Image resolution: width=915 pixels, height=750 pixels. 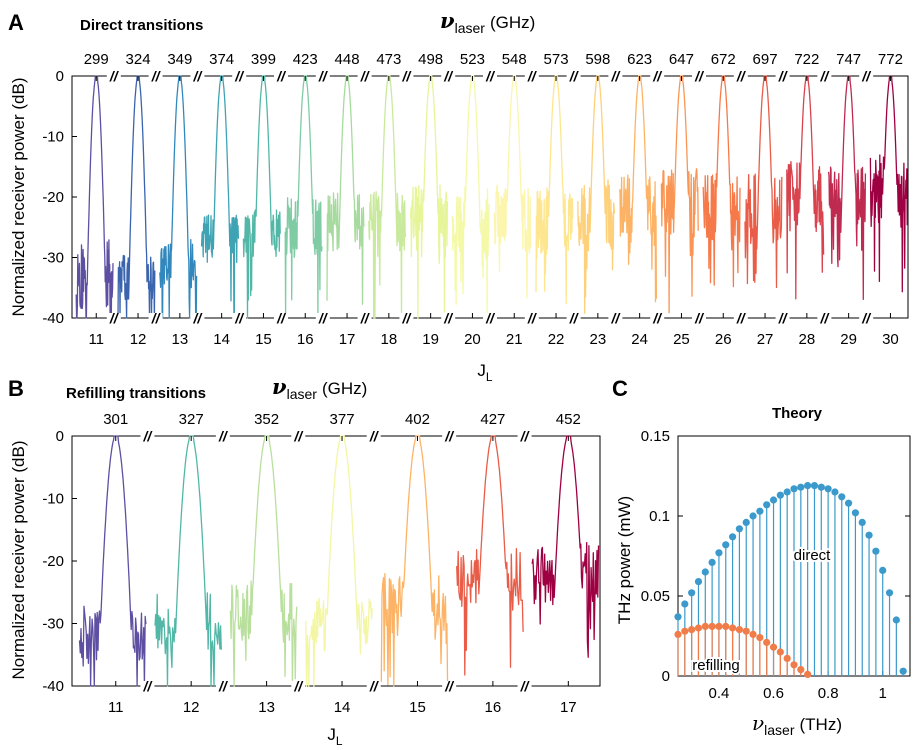 What do you see at coordinates (597, 59) in the screenshot?
I see `panel-a-top-tick-label: 598` at bounding box center [597, 59].